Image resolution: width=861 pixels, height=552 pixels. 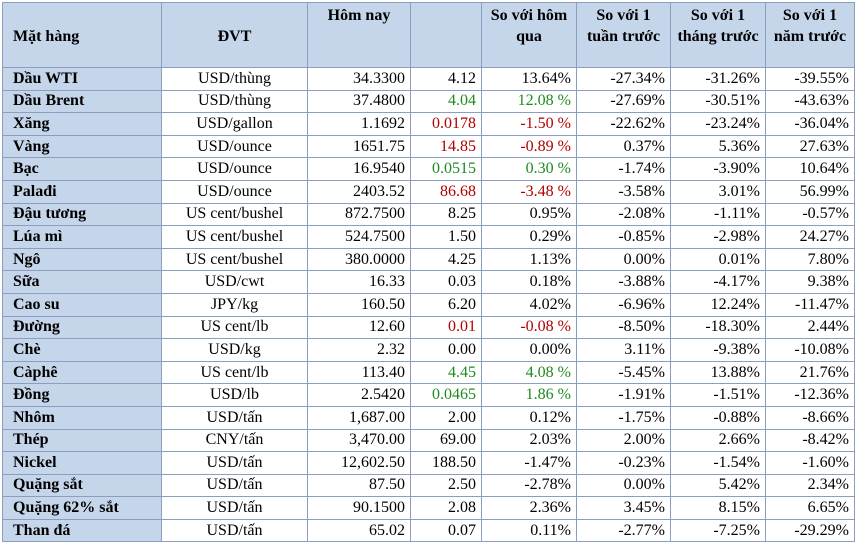 I want to click on vs-yesterday-cell: 0.00%, so click(x=529, y=350).